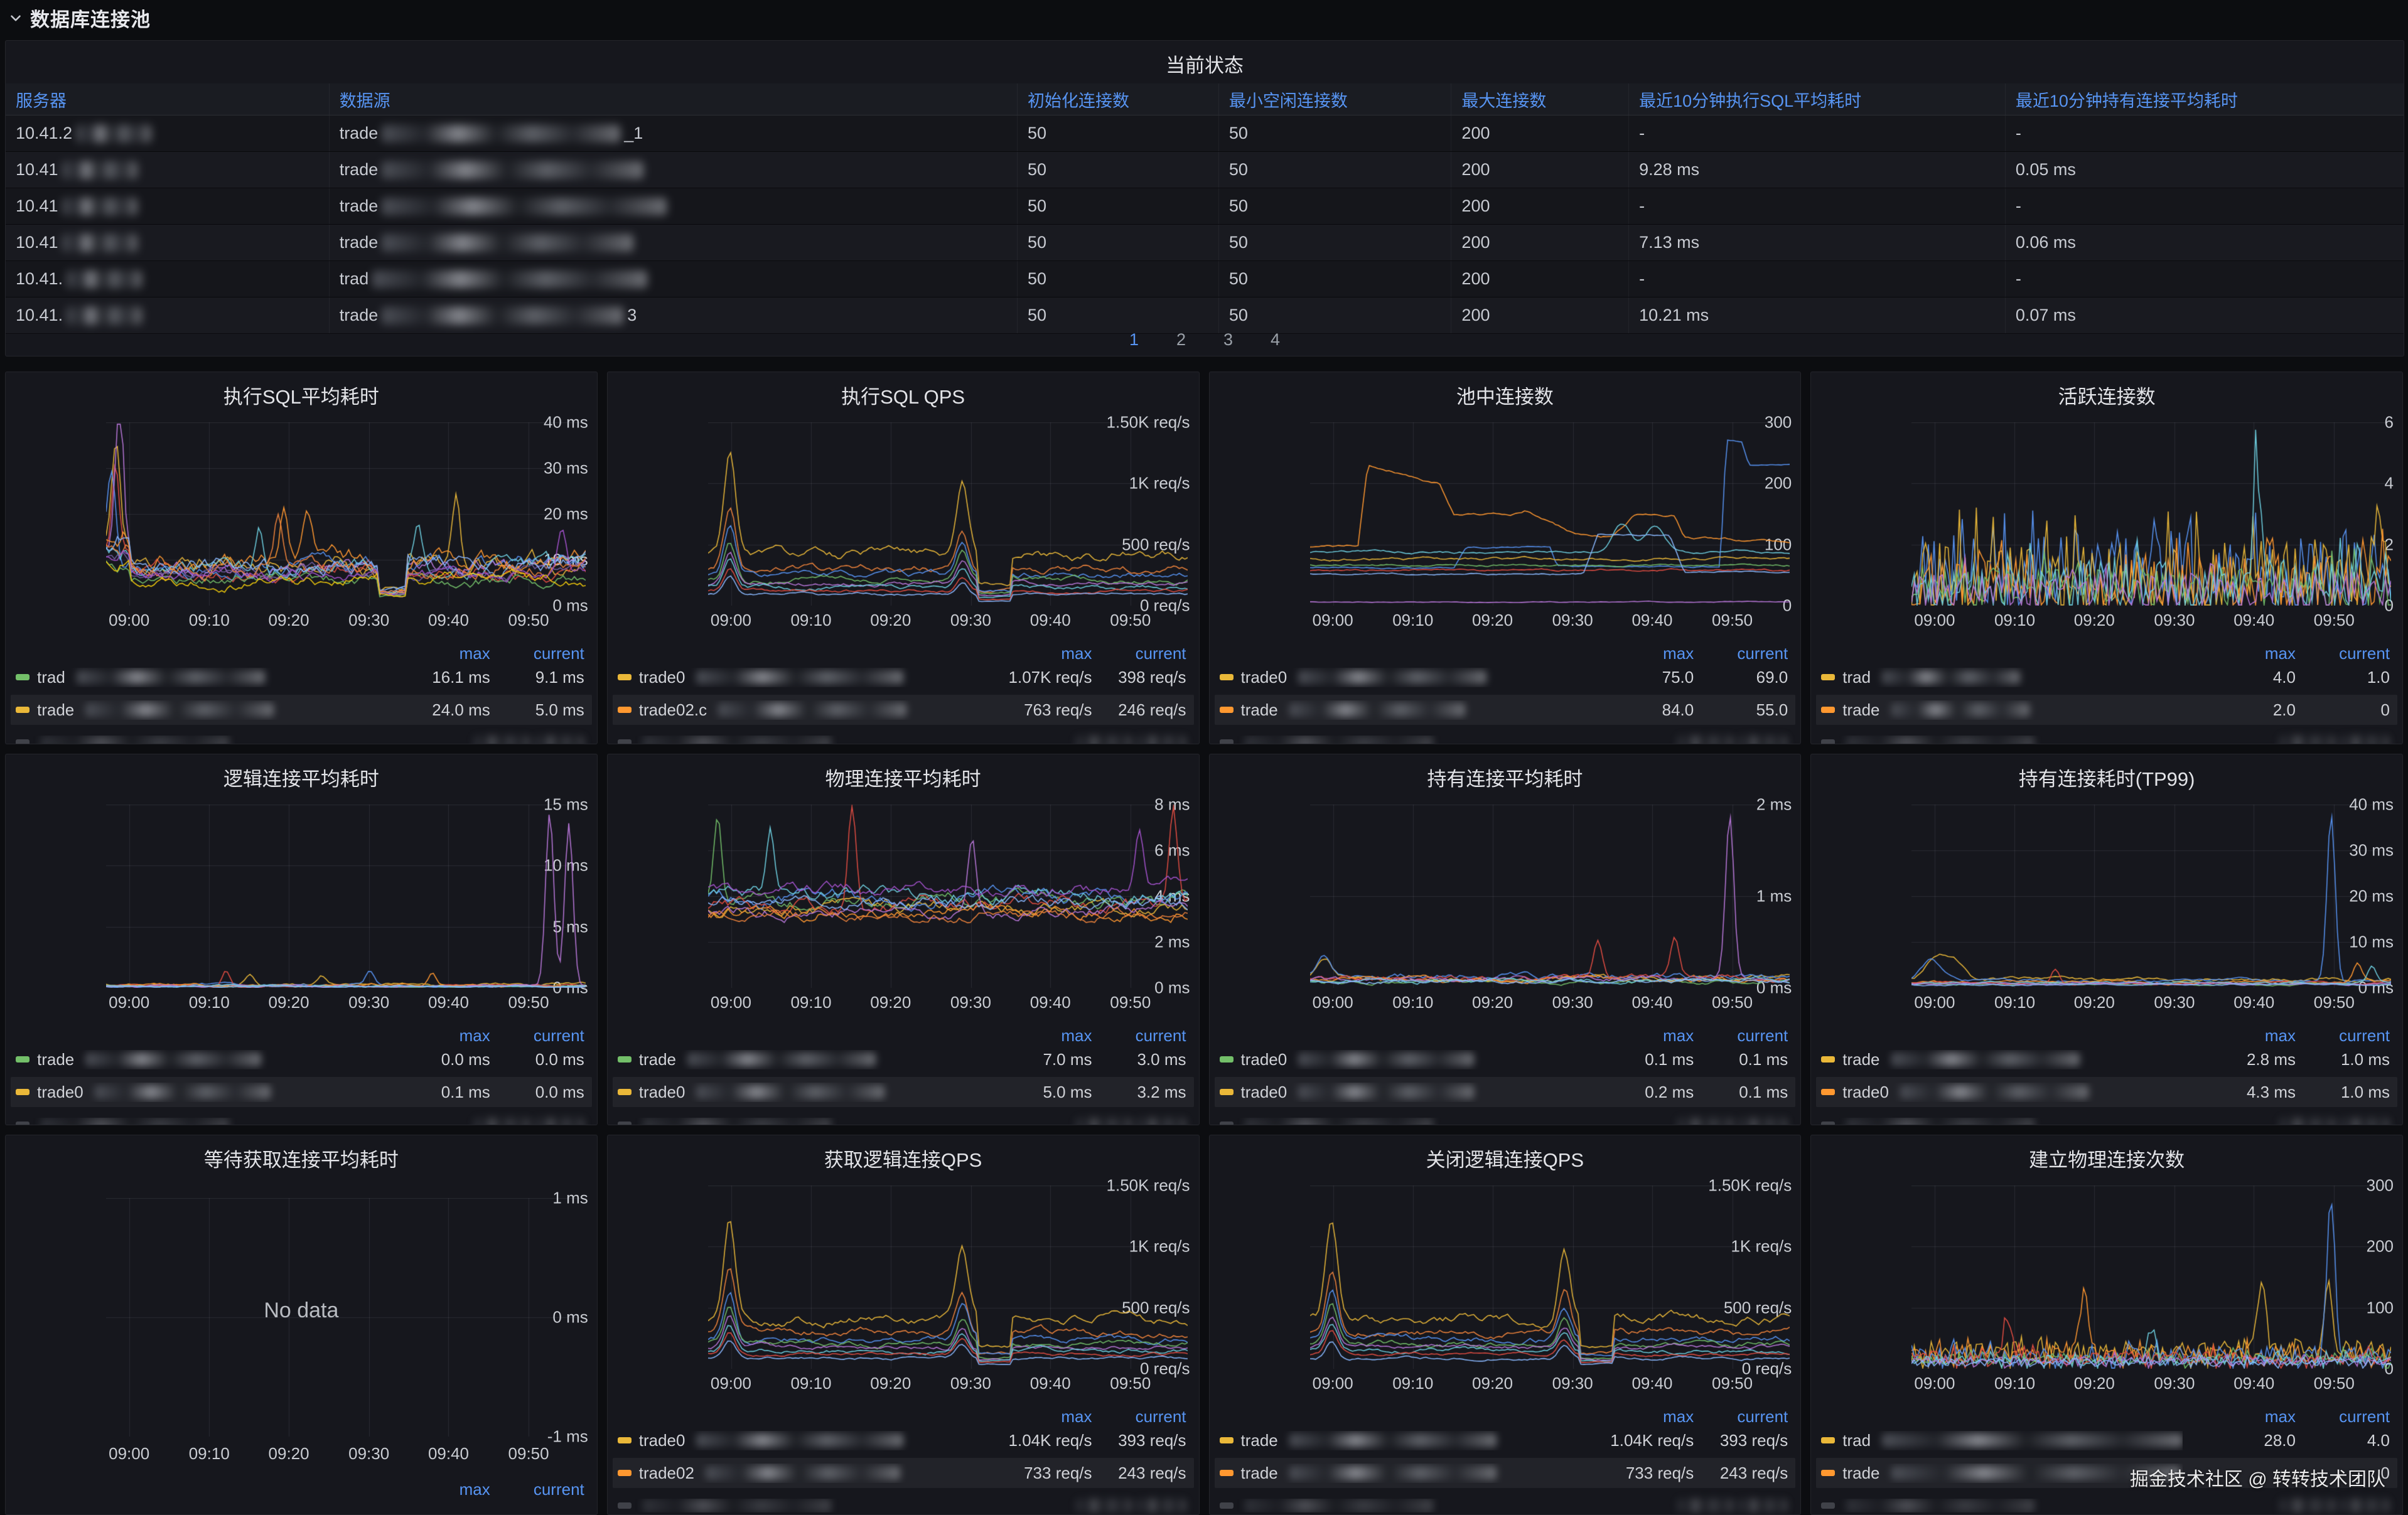 This screenshot has height=1515, width=2408. I want to click on panel-title: 建立物理连接次数, so click(2107, 1160).